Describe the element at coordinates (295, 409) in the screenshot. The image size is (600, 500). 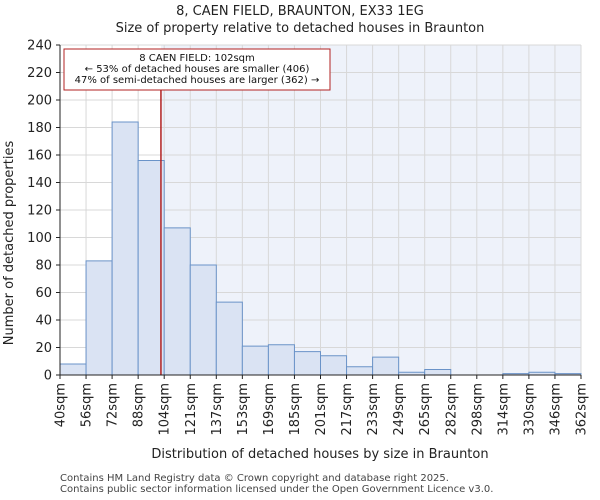
I see `x-tick-label: 185sqm` at that location.